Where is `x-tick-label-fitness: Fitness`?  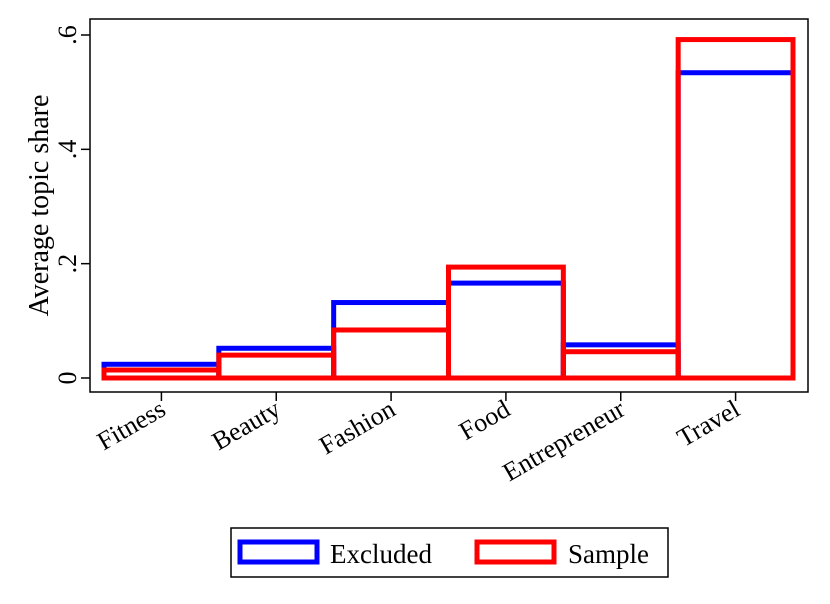
x-tick-label-fitness: Fitness is located at coordinates (131, 425).